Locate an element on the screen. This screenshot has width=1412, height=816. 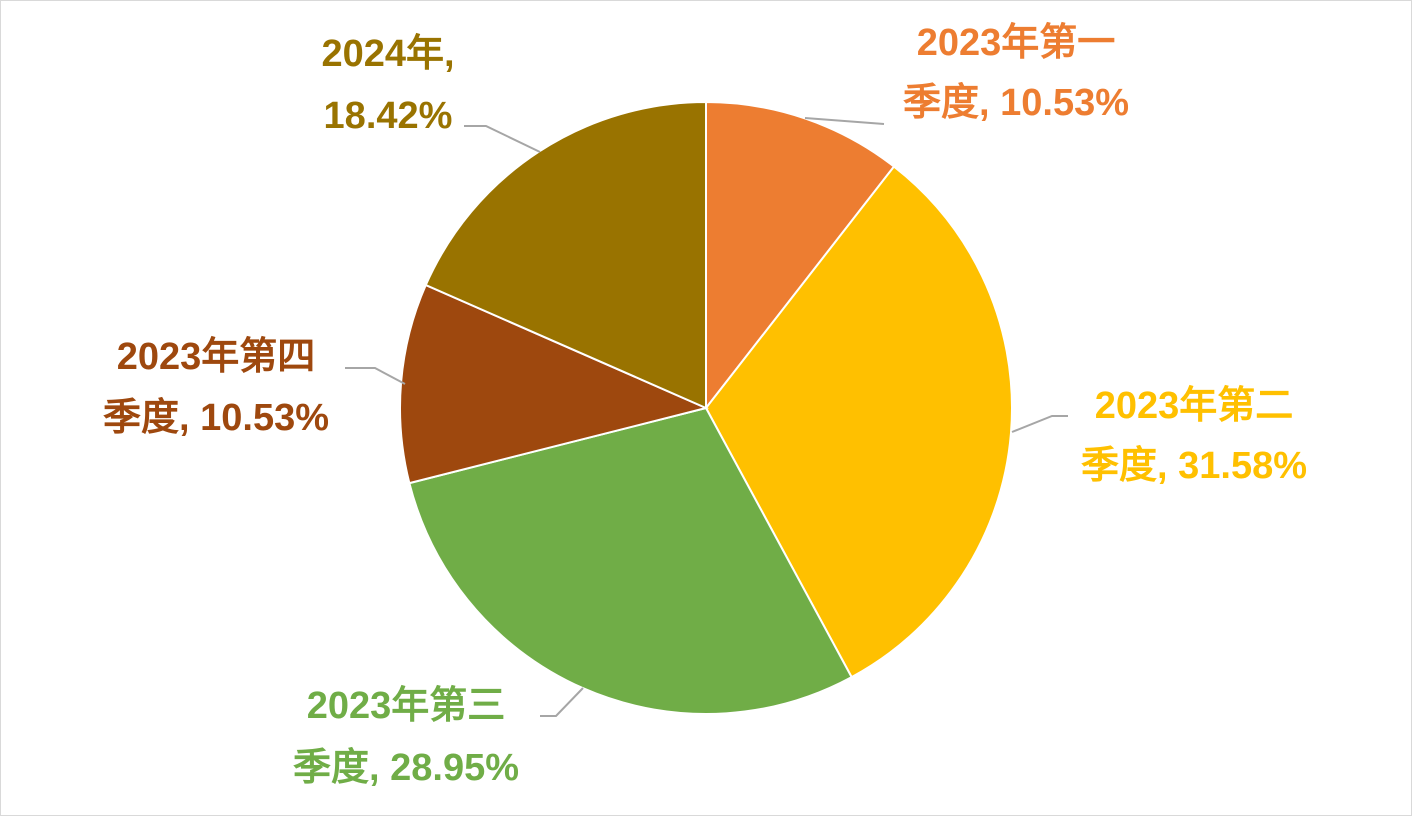
data-label-q2-line2: 季度, 31.58% is located at coordinates (1194, 466).